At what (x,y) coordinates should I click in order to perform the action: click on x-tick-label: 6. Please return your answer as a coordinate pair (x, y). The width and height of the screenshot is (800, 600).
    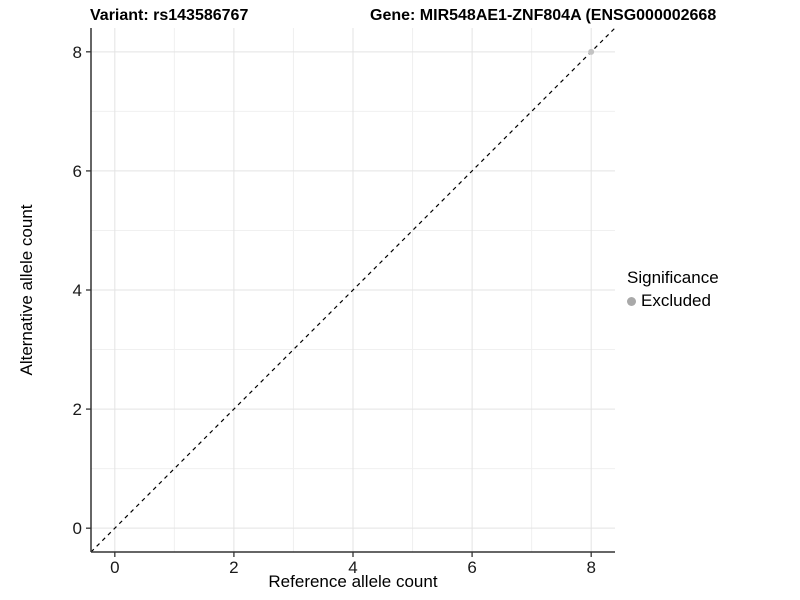
    Looking at the image, I should click on (471, 567).